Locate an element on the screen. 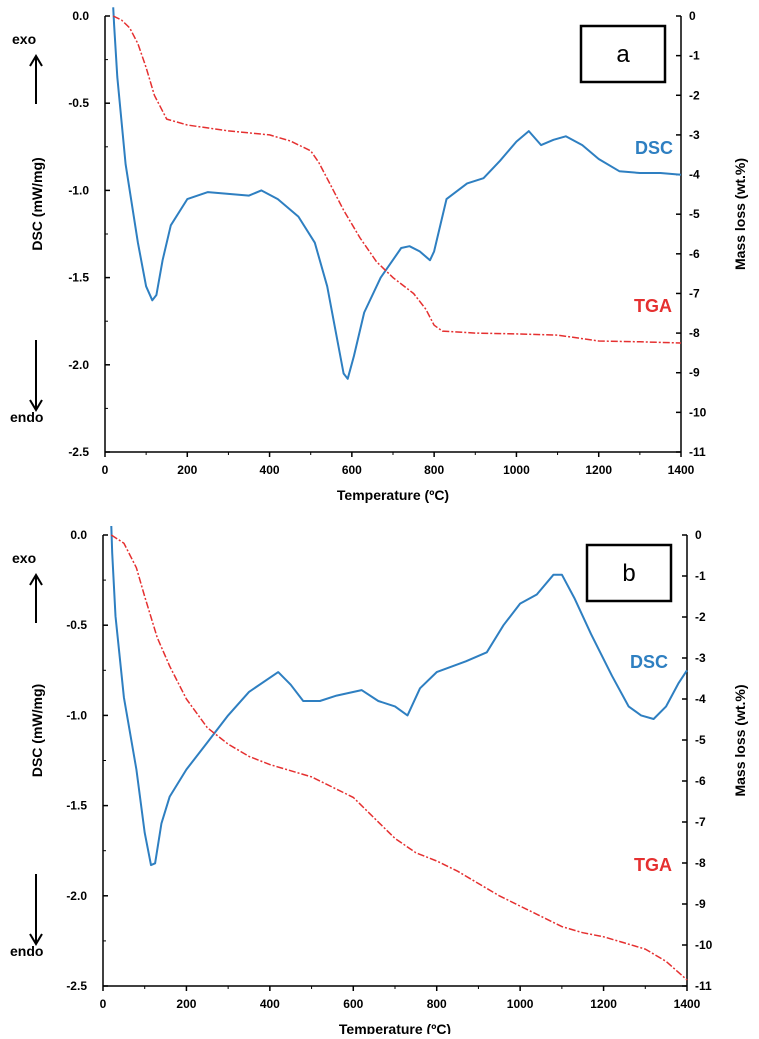  panel-letter: a is located at coordinates (623, 54).